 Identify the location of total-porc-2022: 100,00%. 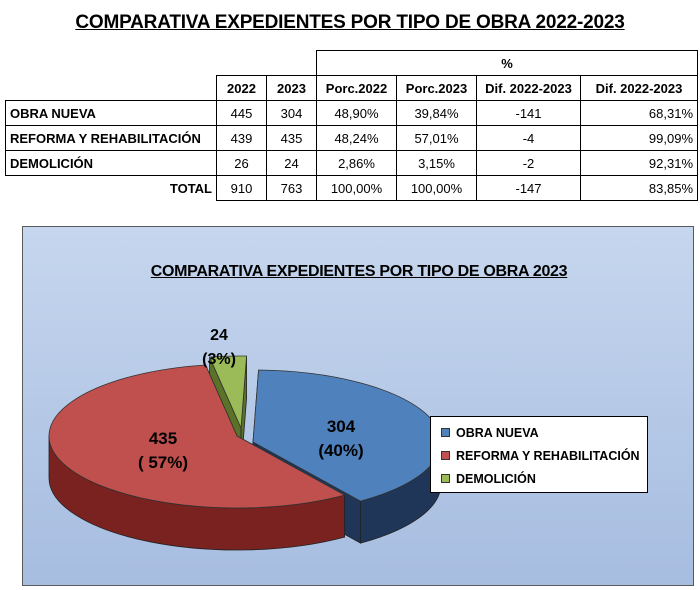
(356, 188).